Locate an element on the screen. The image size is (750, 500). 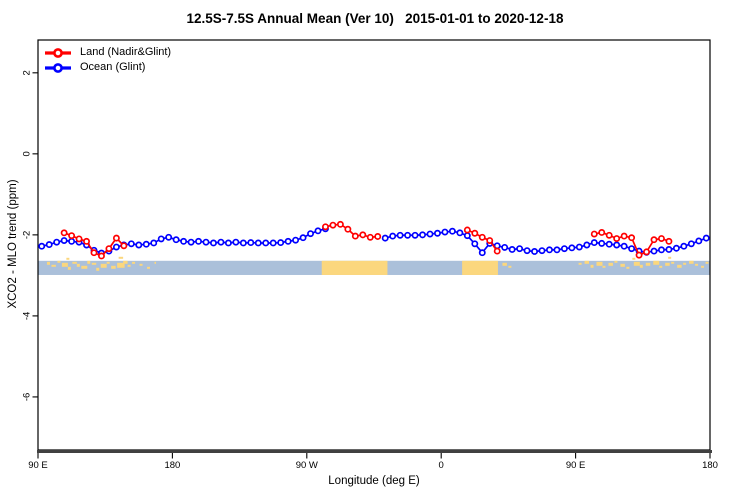
legend-label-ocean: Ocean (Glint) is located at coordinates (113, 67).